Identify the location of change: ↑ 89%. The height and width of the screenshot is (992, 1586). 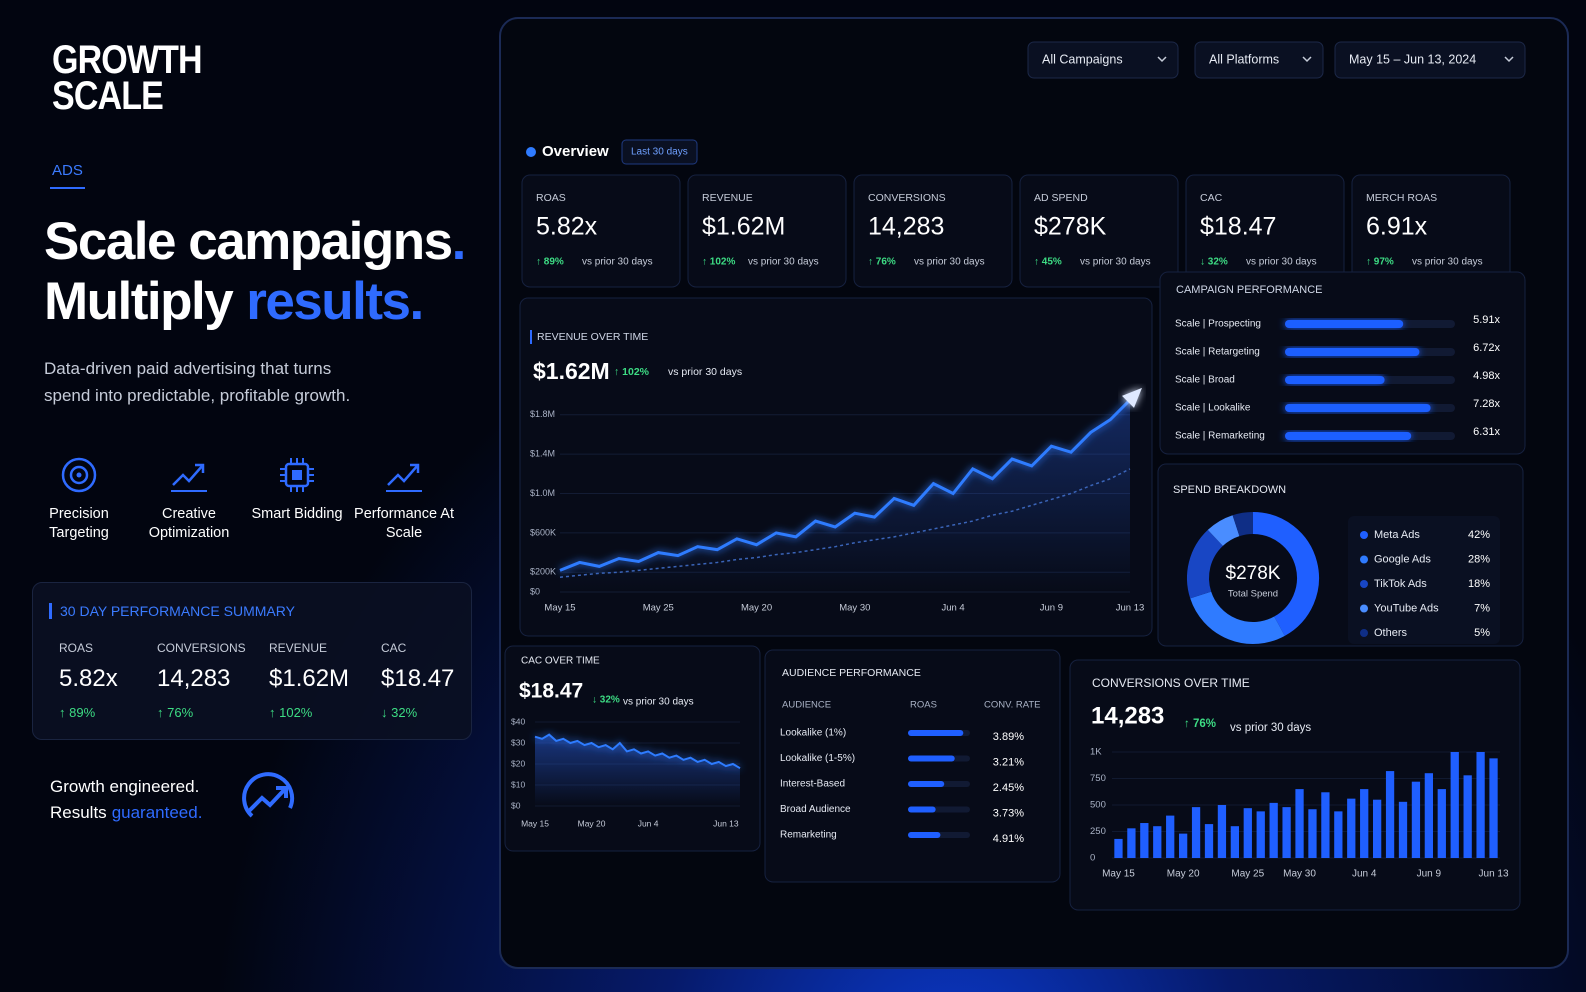
(77, 712).